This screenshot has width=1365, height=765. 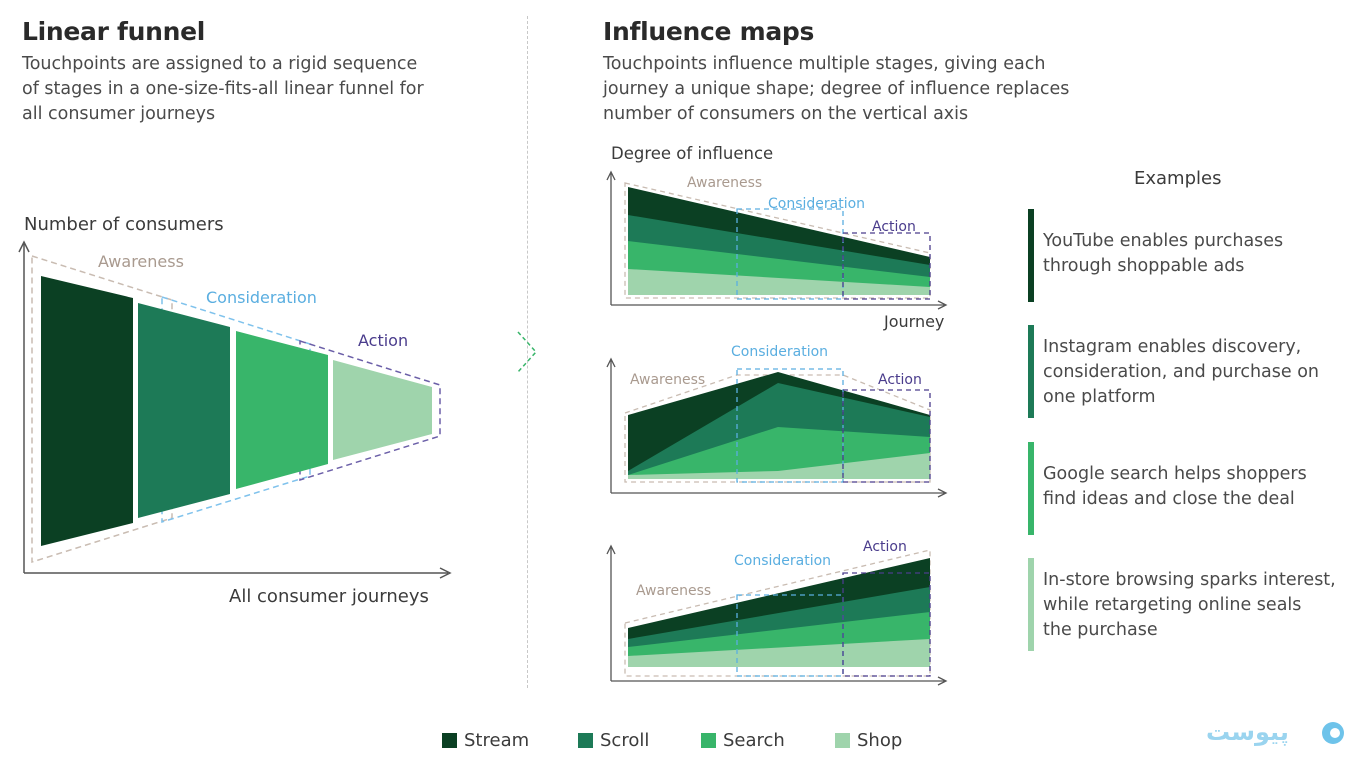 I want to click on funnel-label-action: Action, so click(x=383, y=340).